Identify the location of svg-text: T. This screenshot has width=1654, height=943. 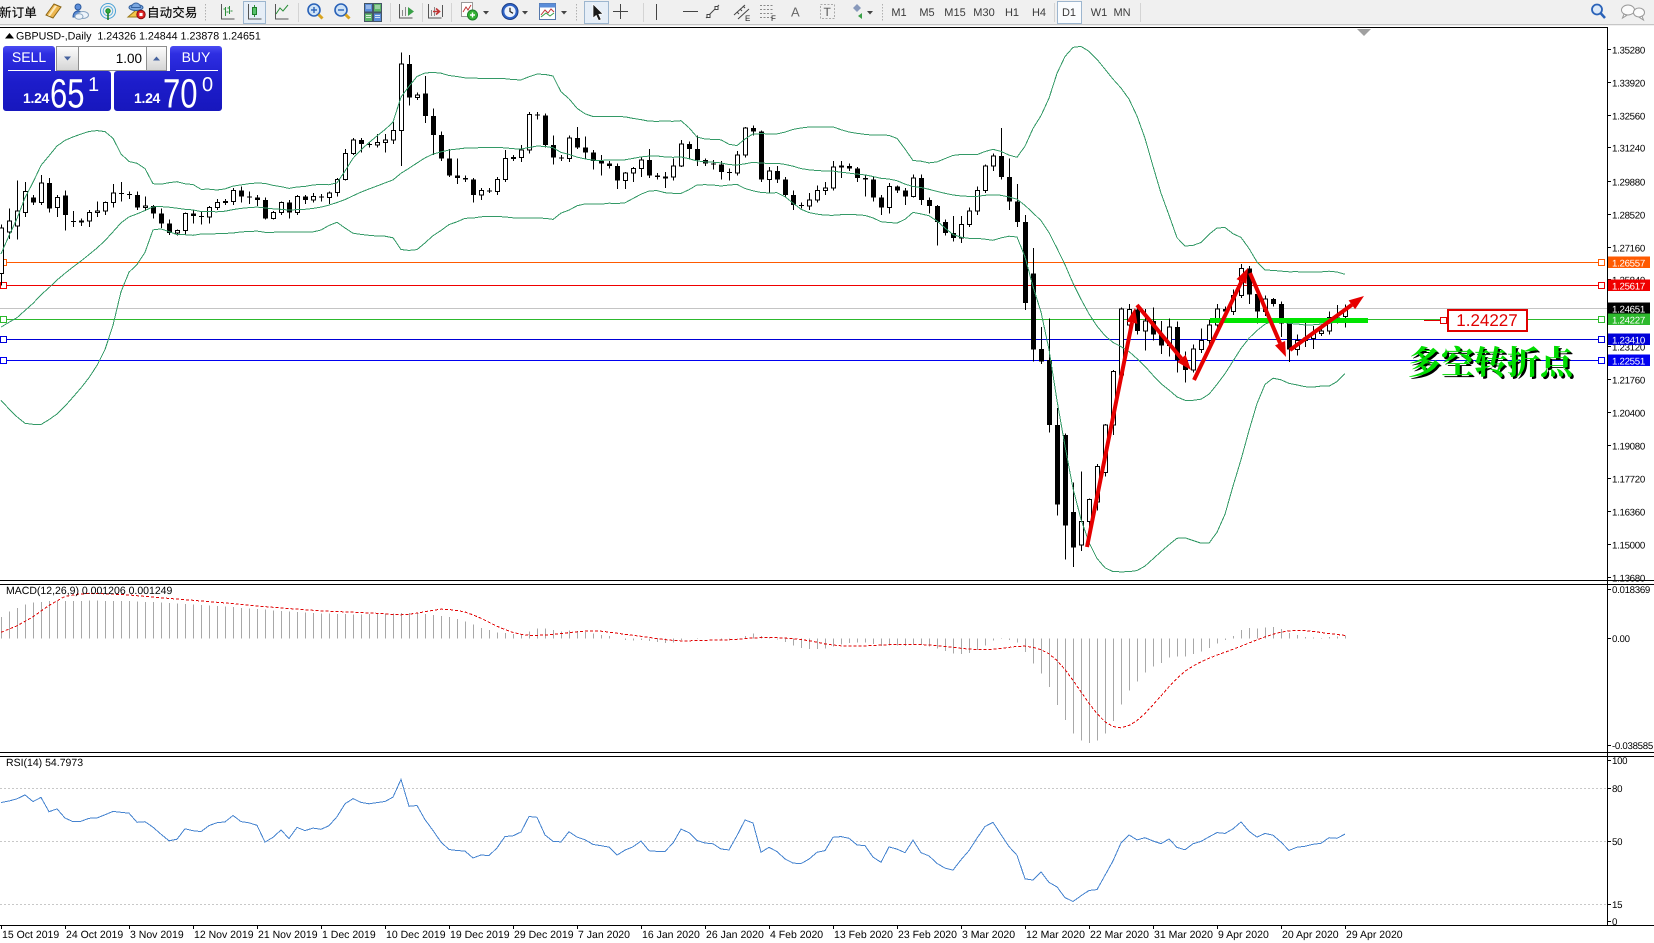
(828, 12).